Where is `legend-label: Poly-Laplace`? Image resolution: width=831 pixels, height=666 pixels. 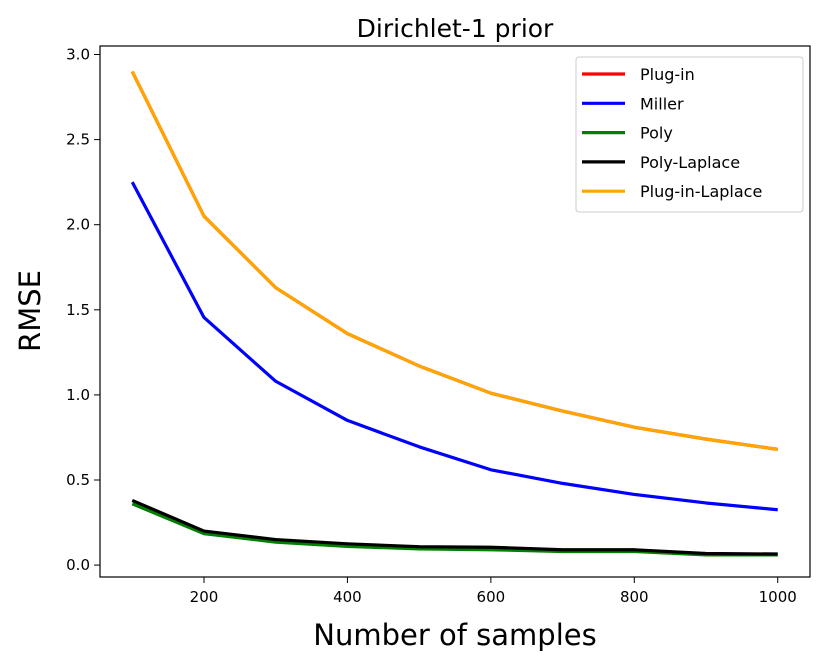 legend-label: Poly-Laplace is located at coordinates (690, 162).